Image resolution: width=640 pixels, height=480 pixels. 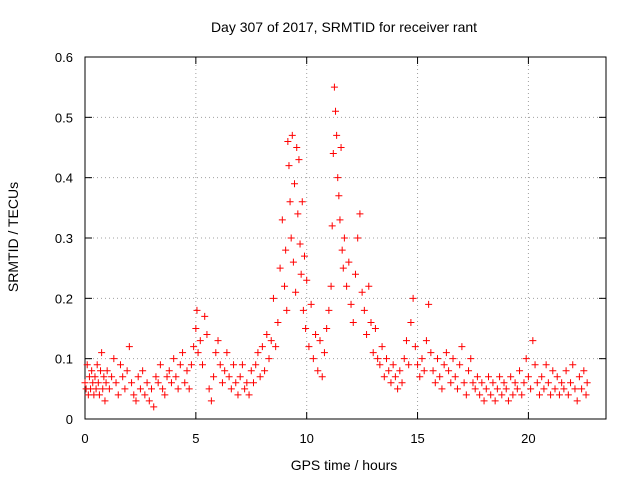 I want to click on x-tick-label: 10, so click(x=306, y=438).